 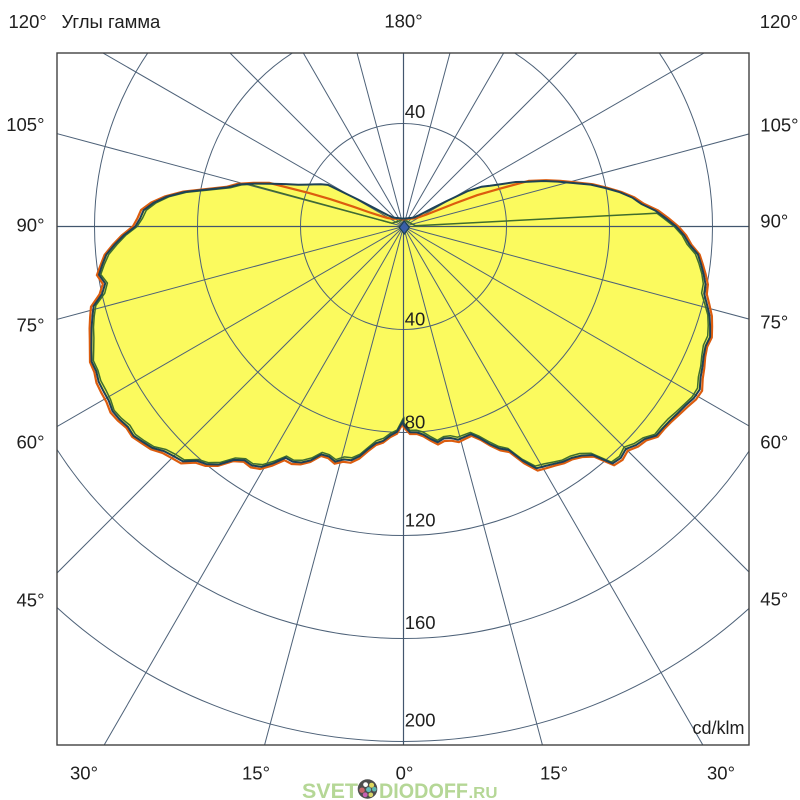 What do you see at coordinates (423, 790) in the screenshot?
I see `svg-text: DIODOFF` at bounding box center [423, 790].